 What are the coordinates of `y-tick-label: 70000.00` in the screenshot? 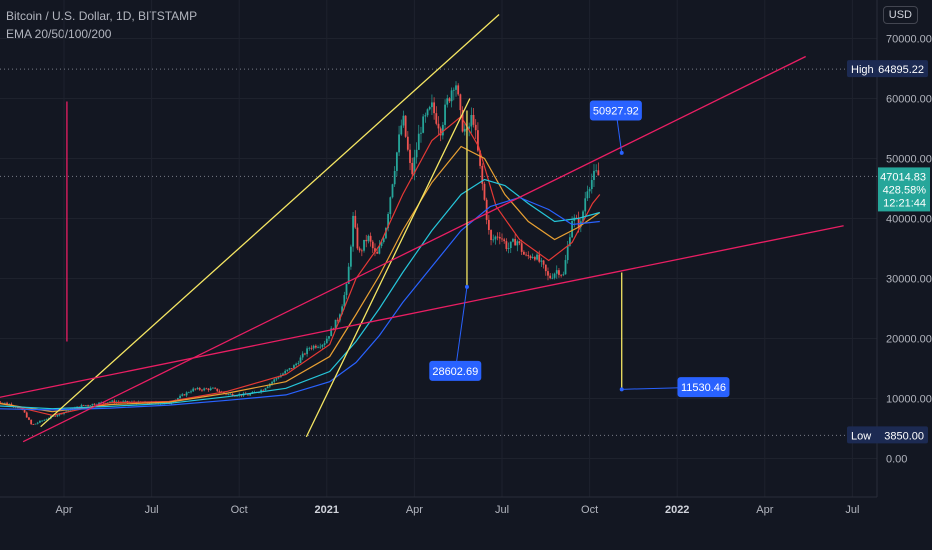 It's located at (909, 40).